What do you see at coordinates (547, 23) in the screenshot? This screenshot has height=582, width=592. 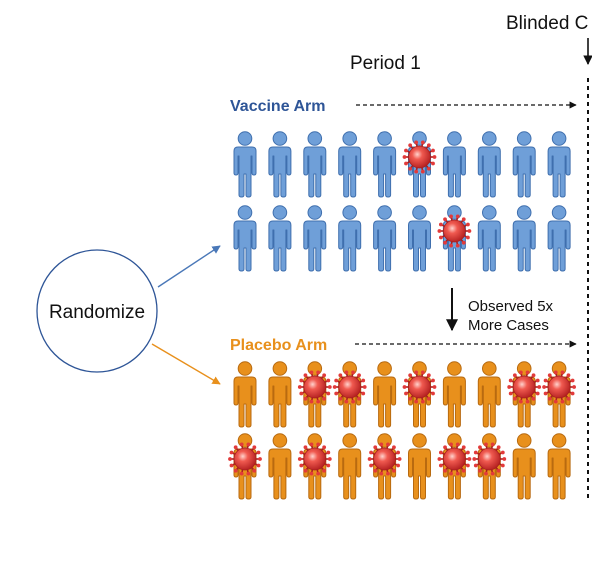 I see `blinded-label: Blinded C` at bounding box center [547, 23].